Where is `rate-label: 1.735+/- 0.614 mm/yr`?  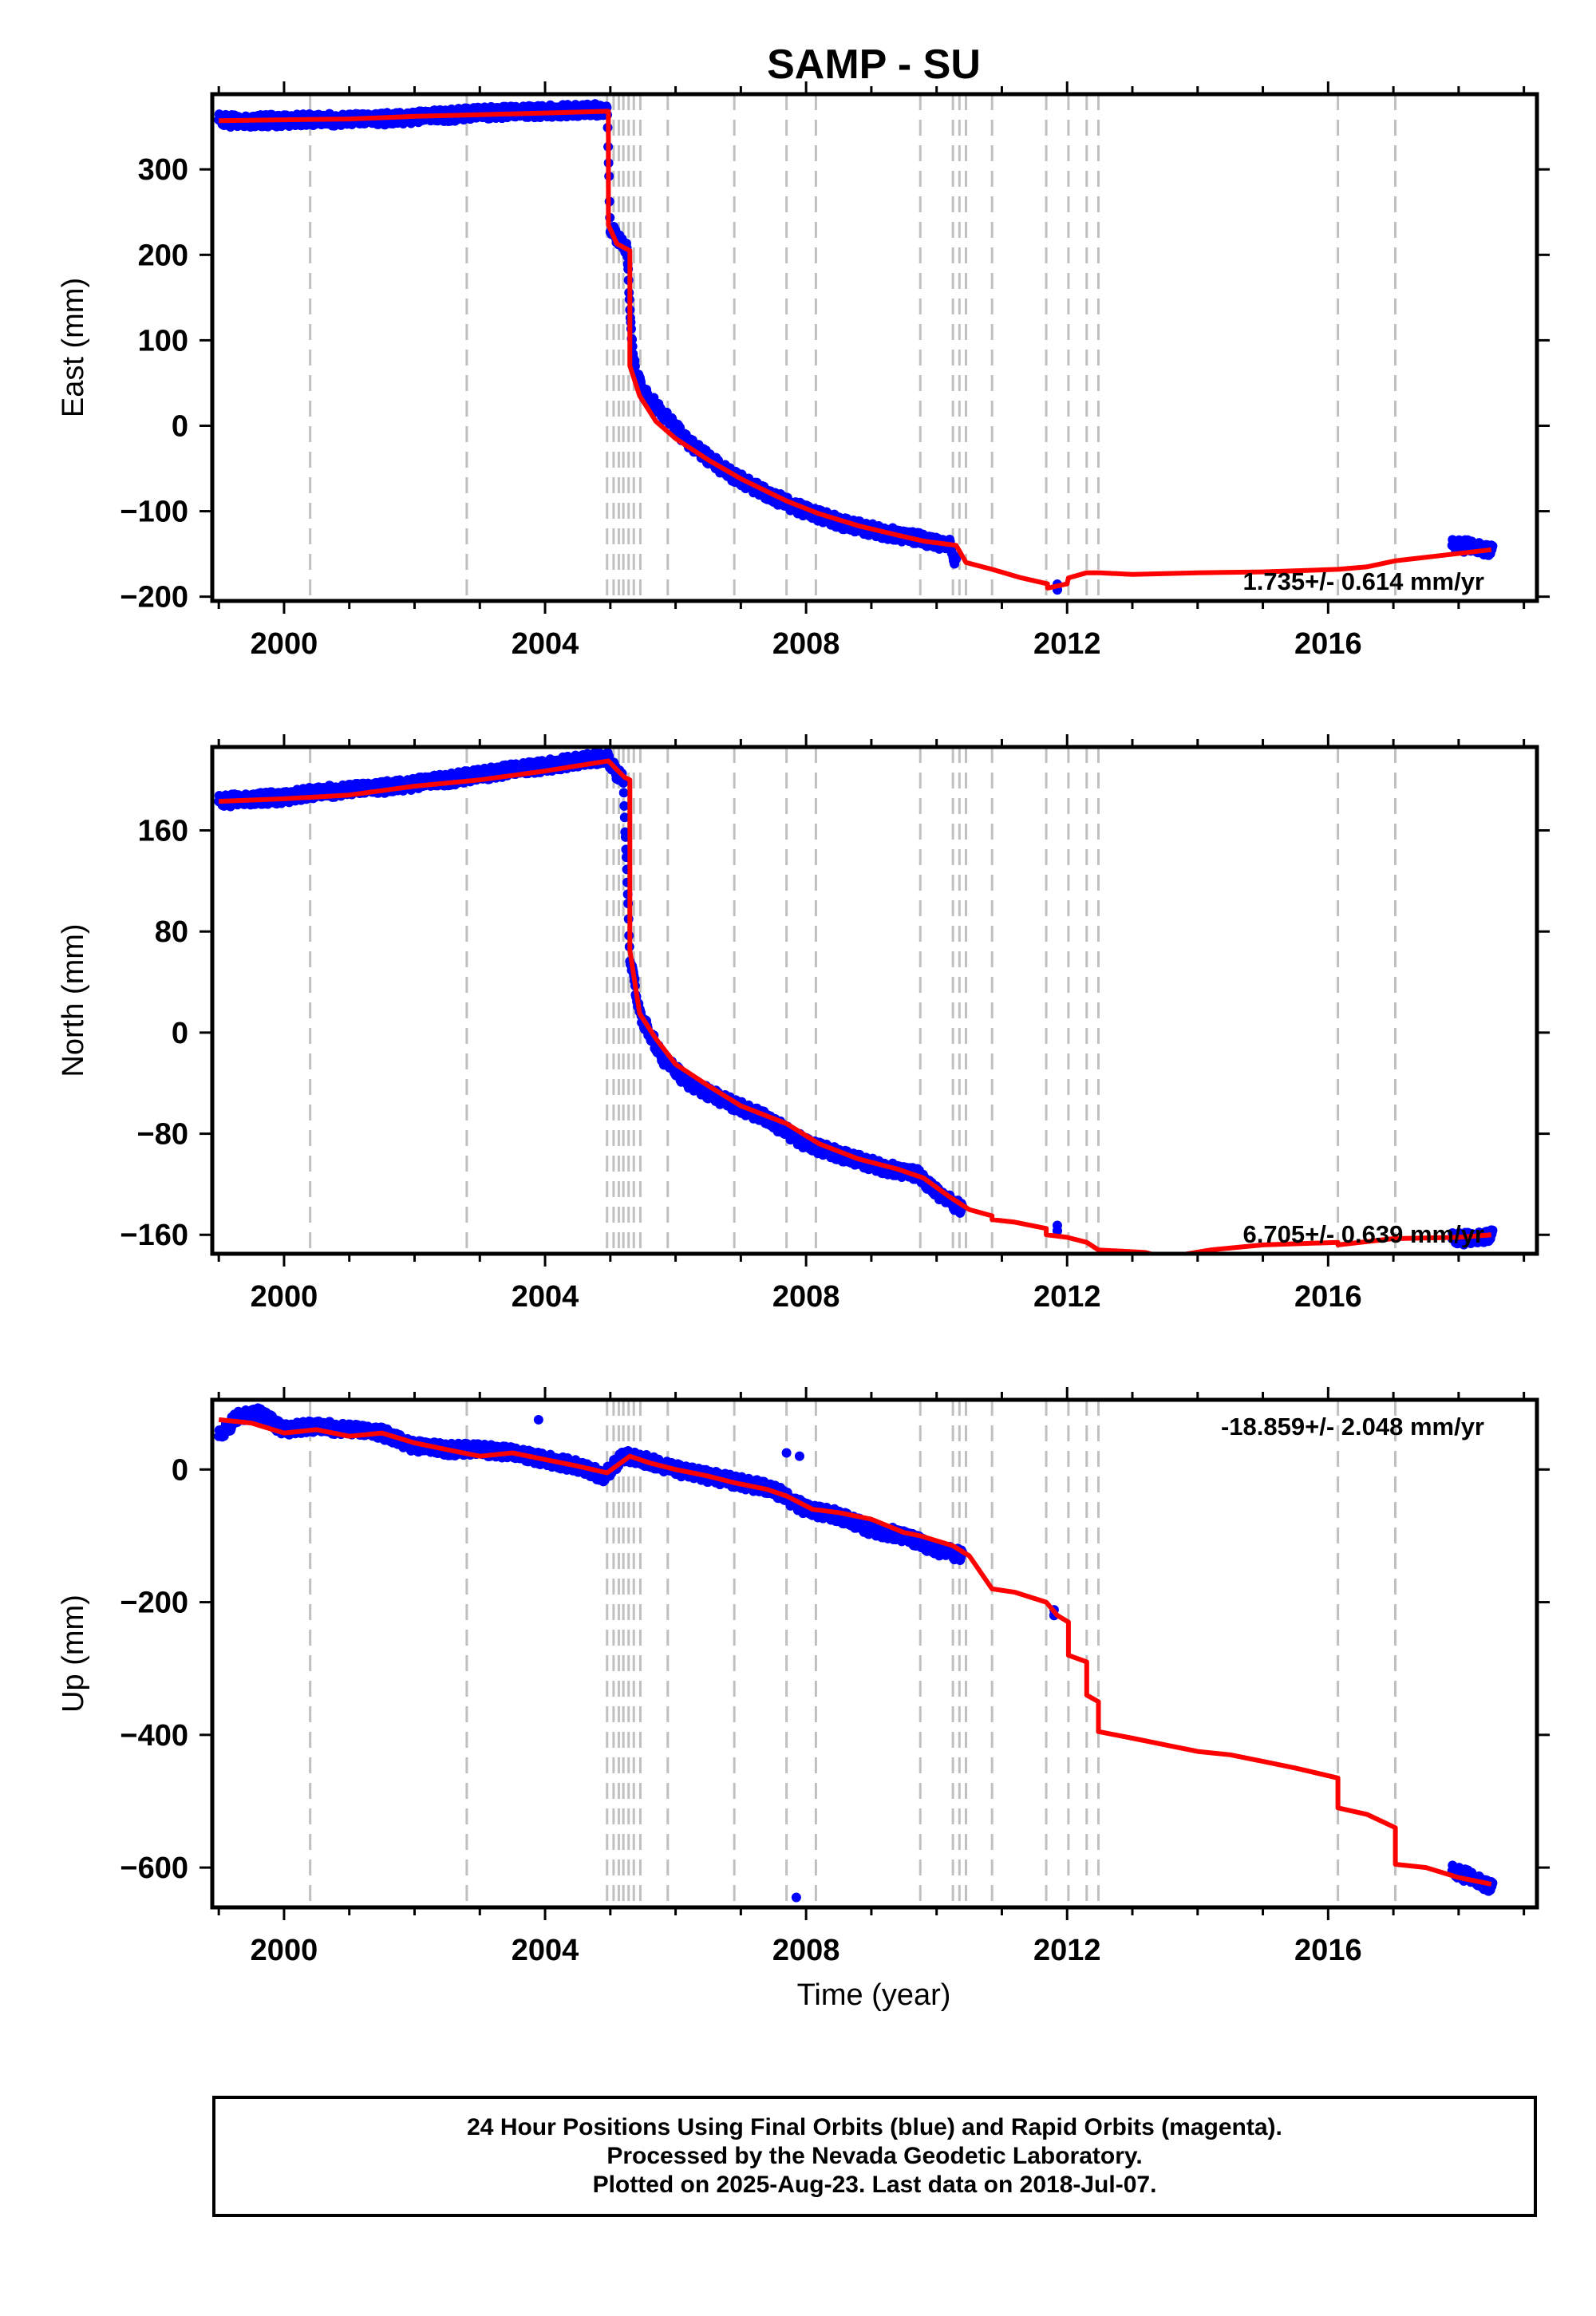
rate-label: 1.735+/- 0.614 mm/yr is located at coordinates (1363, 581).